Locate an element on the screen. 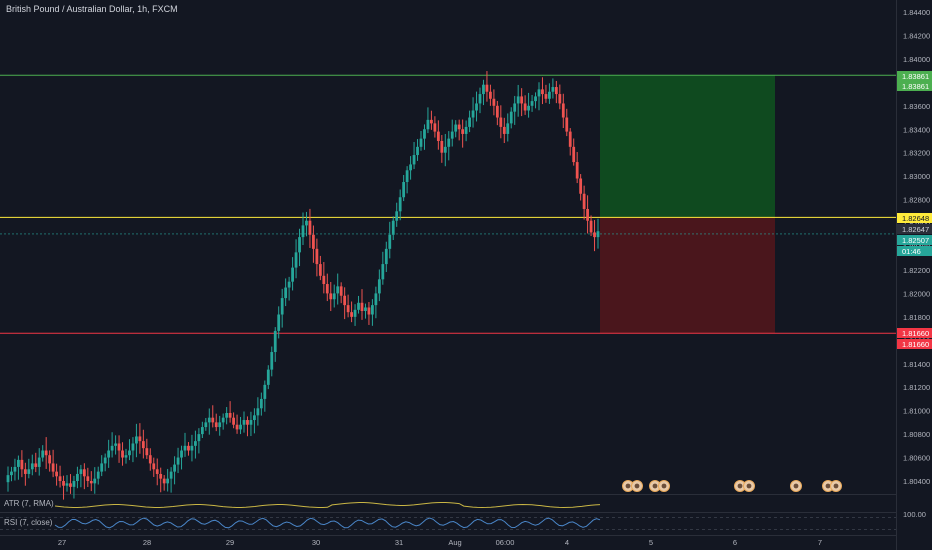 The image size is (932, 550). time-tick-label: 6 is located at coordinates (735, 542).